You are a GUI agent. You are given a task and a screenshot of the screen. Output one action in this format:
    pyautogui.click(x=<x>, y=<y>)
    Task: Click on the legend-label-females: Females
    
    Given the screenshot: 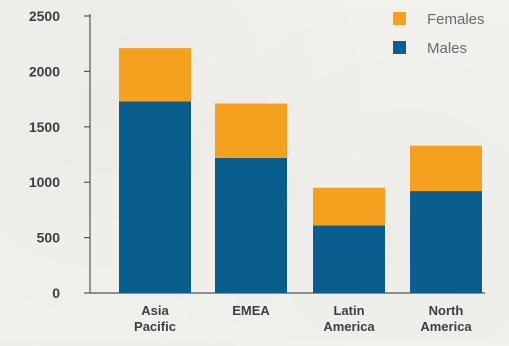 What is the action you would take?
    pyautogui.click(x=456, y=19)
    